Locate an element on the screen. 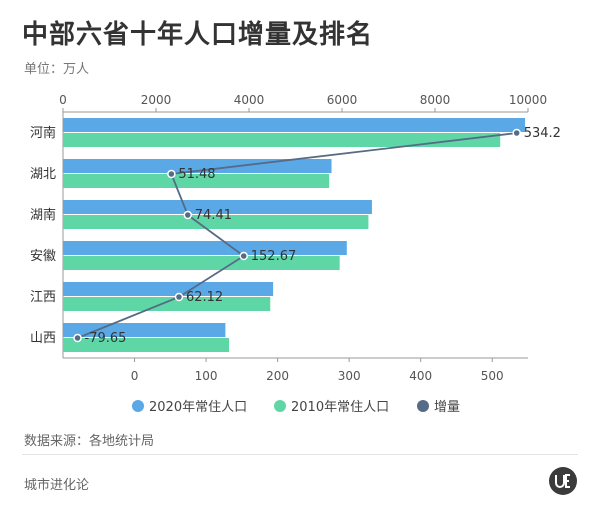 The height and width of the screenshot is (510, 600). bottom-axis-tick-label: 0 is located at coordinates (135, 376).